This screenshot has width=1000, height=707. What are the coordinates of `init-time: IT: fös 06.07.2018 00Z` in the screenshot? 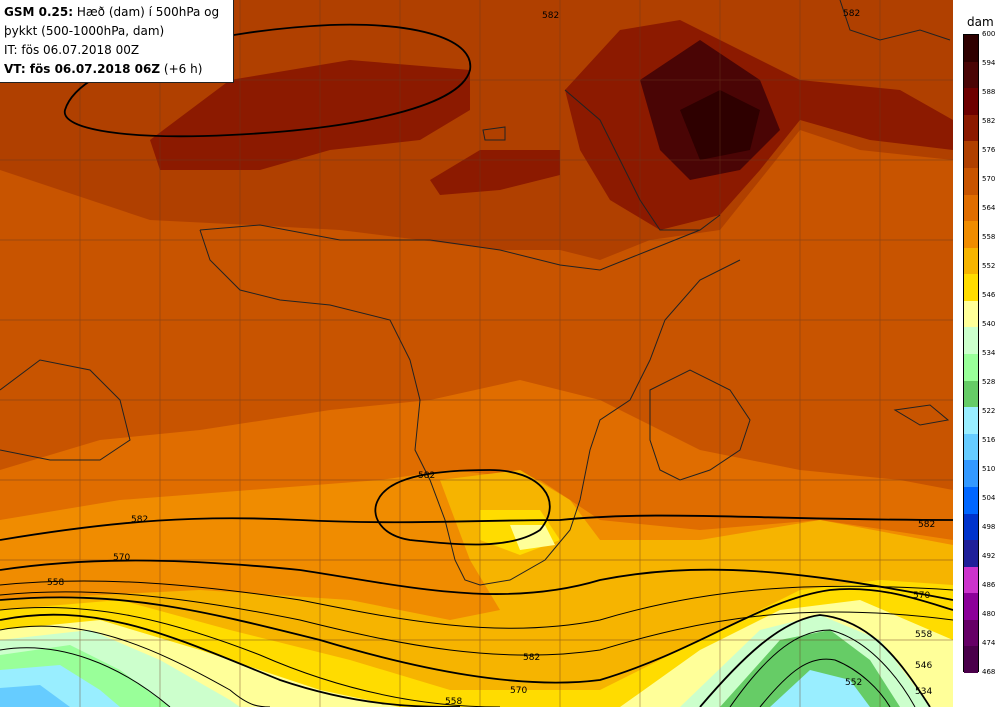 It's located at (72, 50).